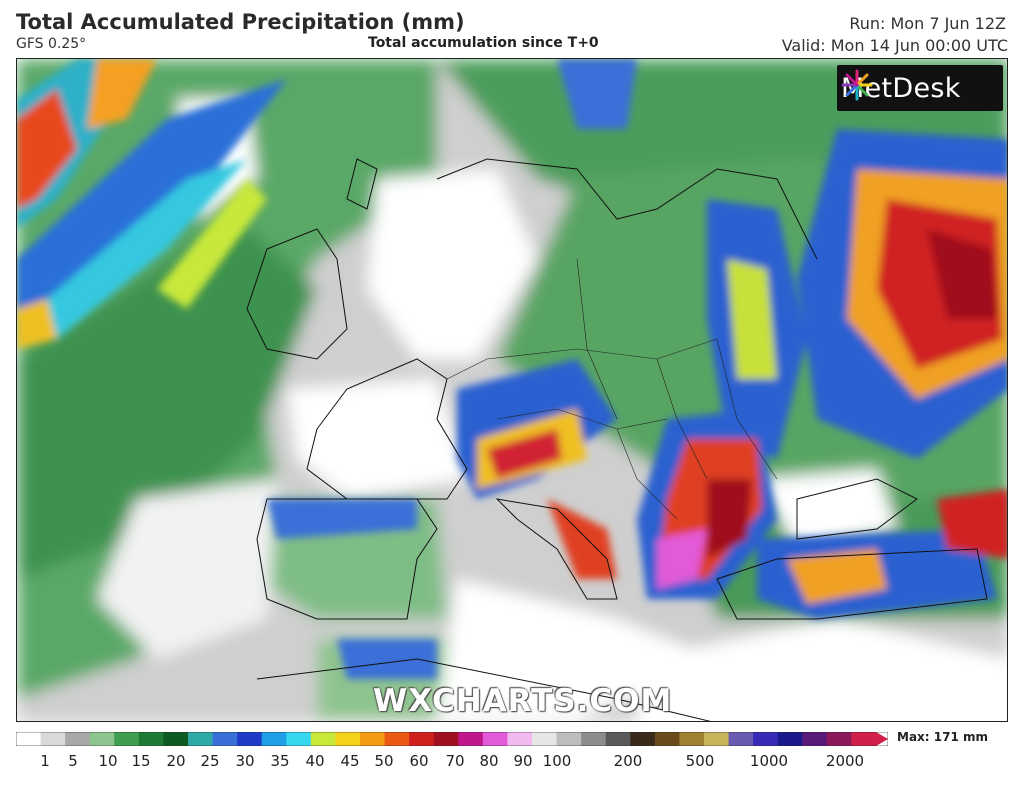  Describe the element at coordinates (489, 761) in the screenshot. I see `legend-tick-label: 80` at that location.